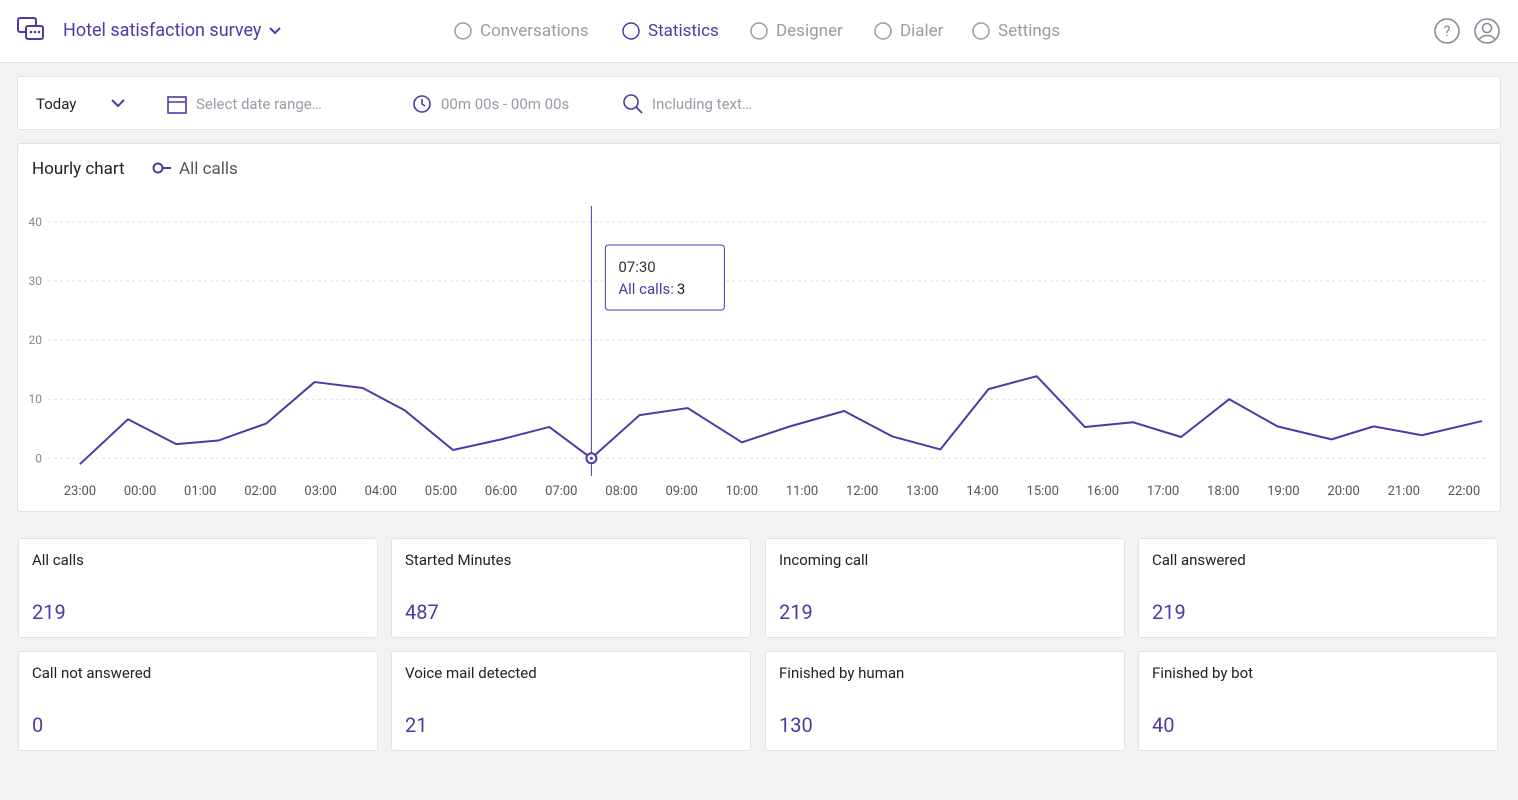 Image resolution: width=1518 pixels, height=800 pixels. Describe the element at coordinates (38, 725) in the screenshot. I see `stat-value: 0` at that location.